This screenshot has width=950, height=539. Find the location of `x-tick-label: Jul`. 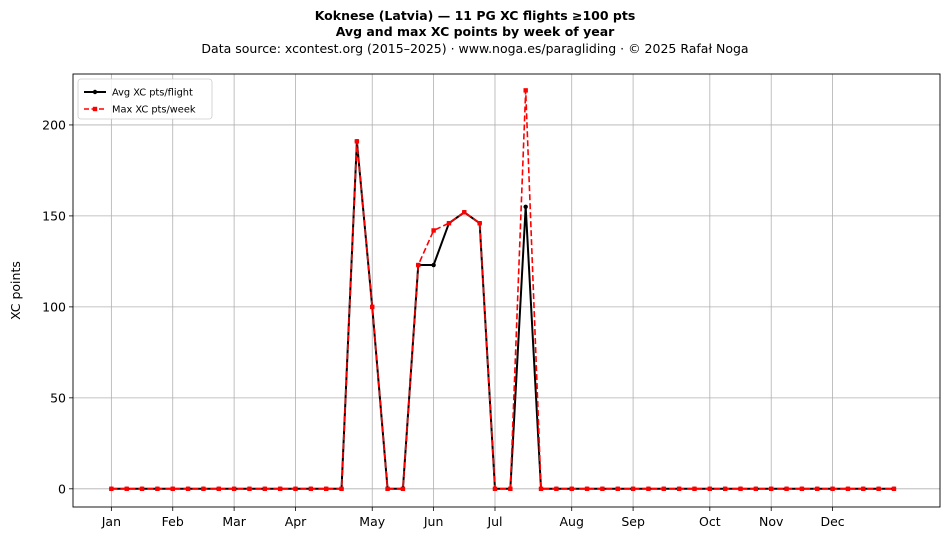

x-tick-label: Jul is located at coordinates (494, 521).